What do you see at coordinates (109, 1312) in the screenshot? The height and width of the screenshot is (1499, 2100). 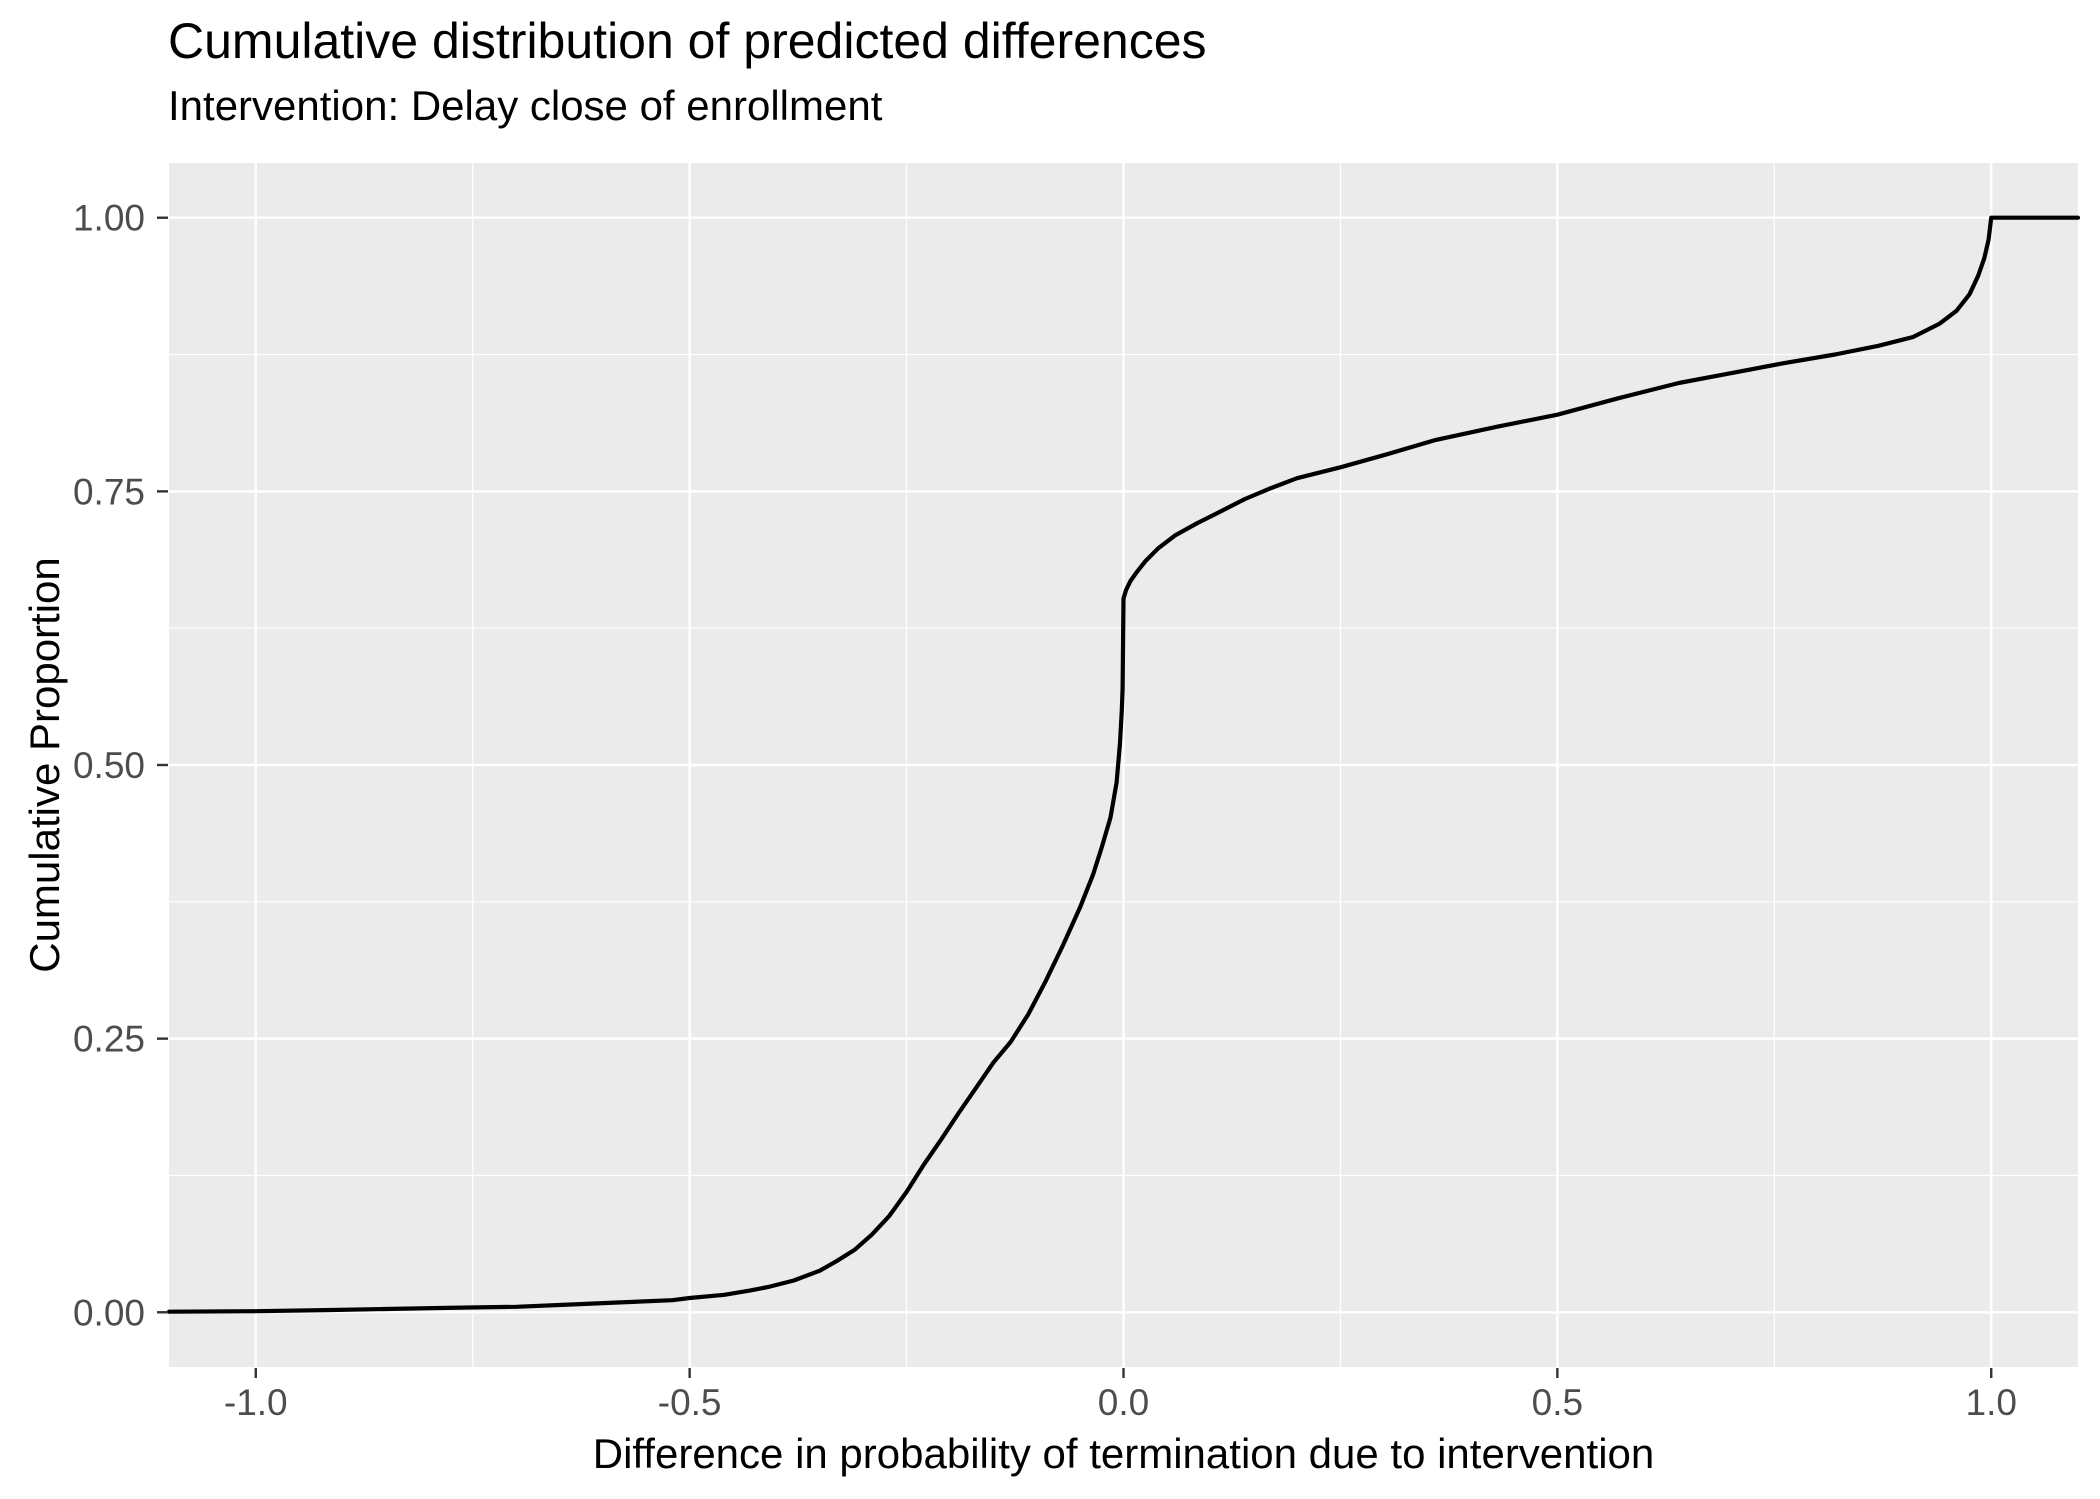 I see `y-tick-label: 0.00` at bounding box center [109, 1312].